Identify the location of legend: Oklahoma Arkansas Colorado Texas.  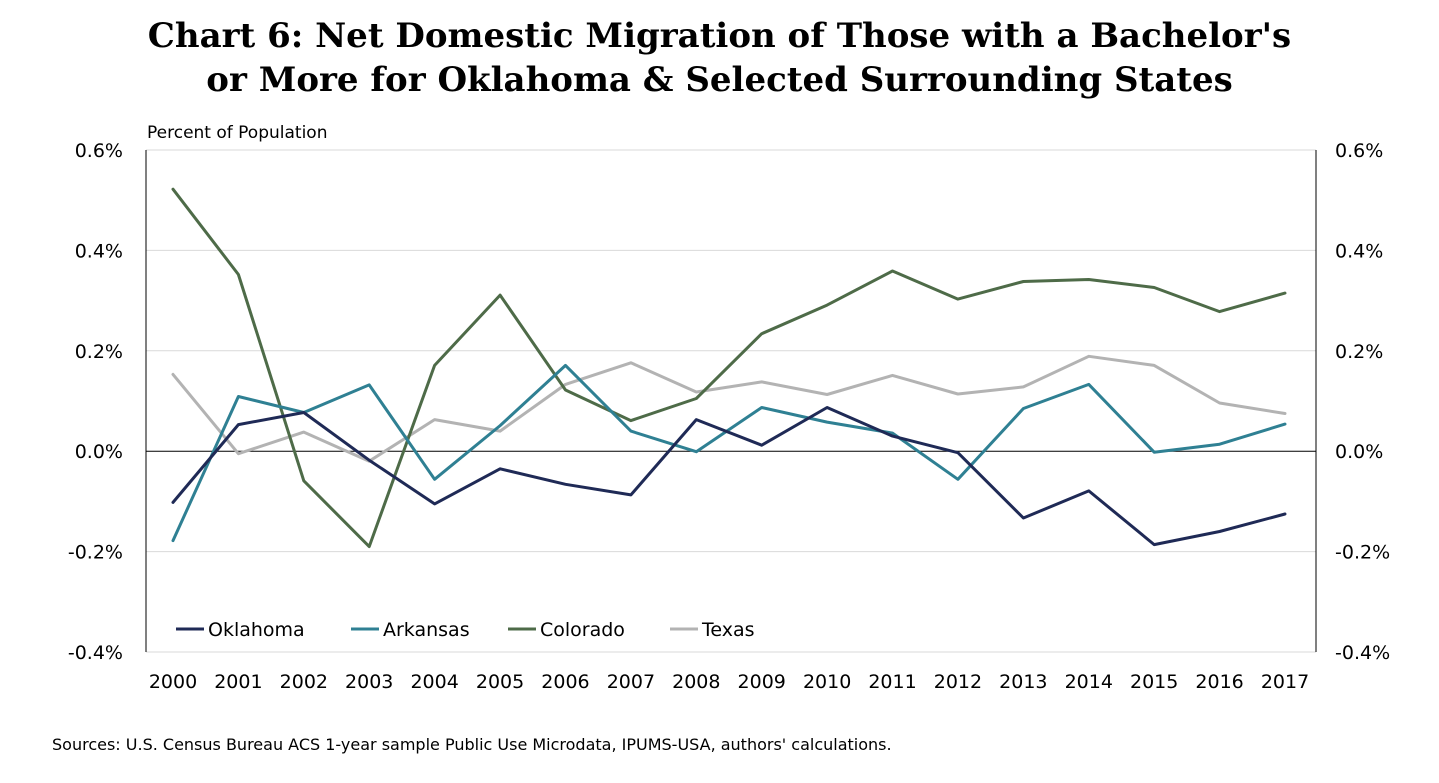
(465, 630).